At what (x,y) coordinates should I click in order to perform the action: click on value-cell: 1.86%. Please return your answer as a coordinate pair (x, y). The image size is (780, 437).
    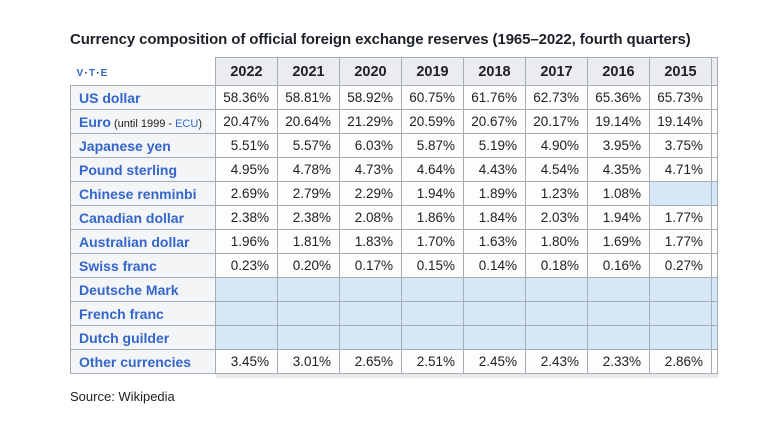
    Looking at the image, I should click on (432, 217).